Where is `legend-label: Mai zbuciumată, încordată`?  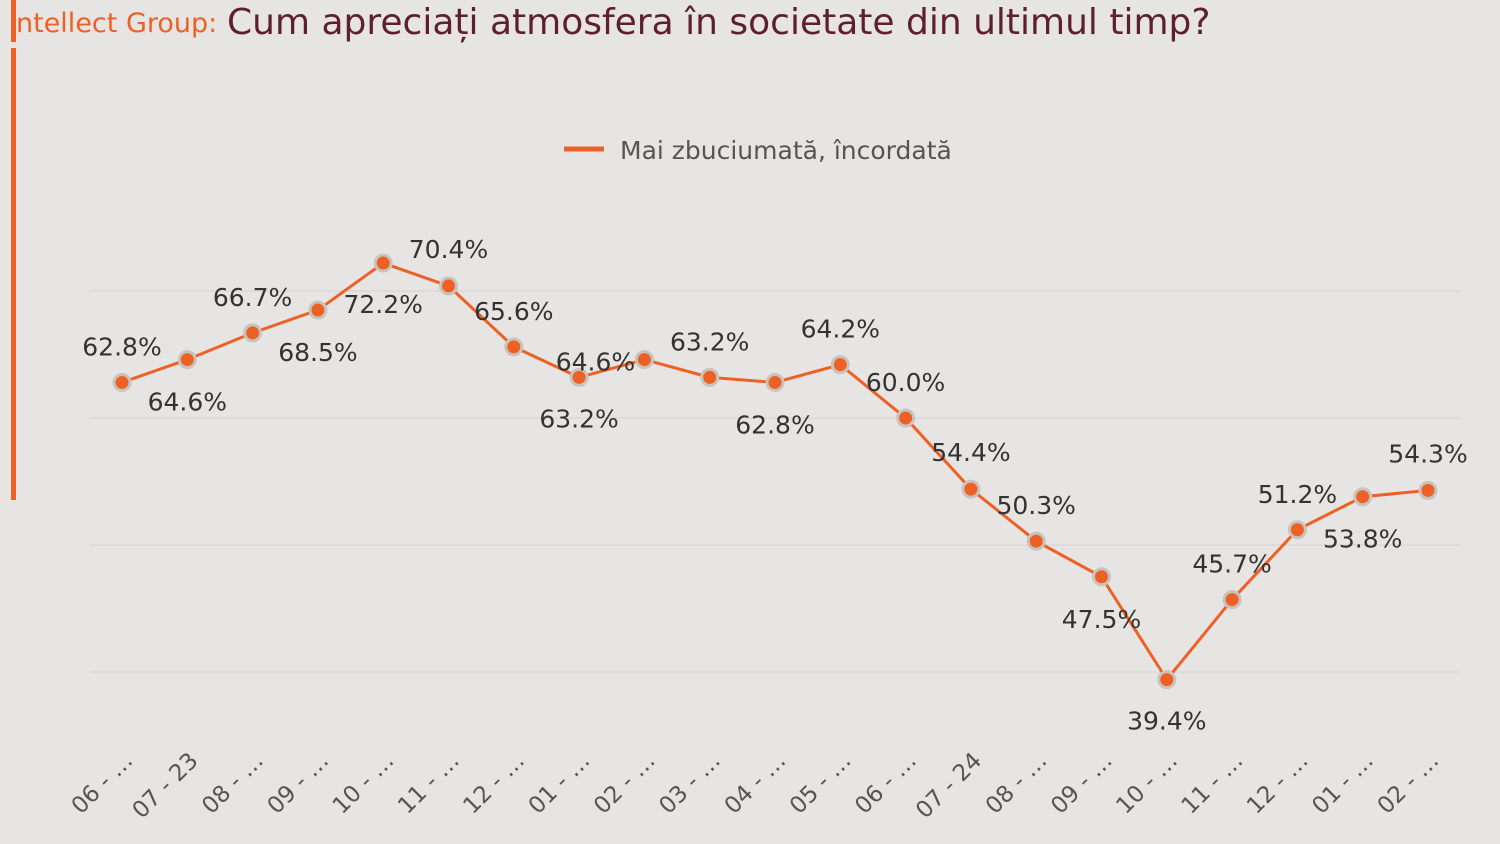 legend-label: Mai zbuciumată, încordată is located at coordinates (786, 150).